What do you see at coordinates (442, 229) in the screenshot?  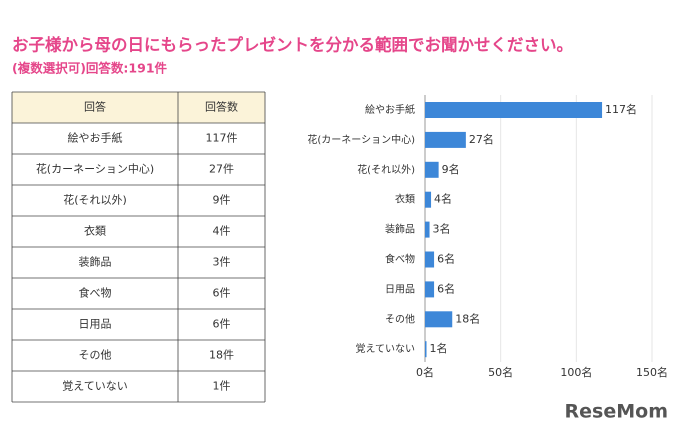 I see `data-label: 3名` at bounding box center [442, 229].